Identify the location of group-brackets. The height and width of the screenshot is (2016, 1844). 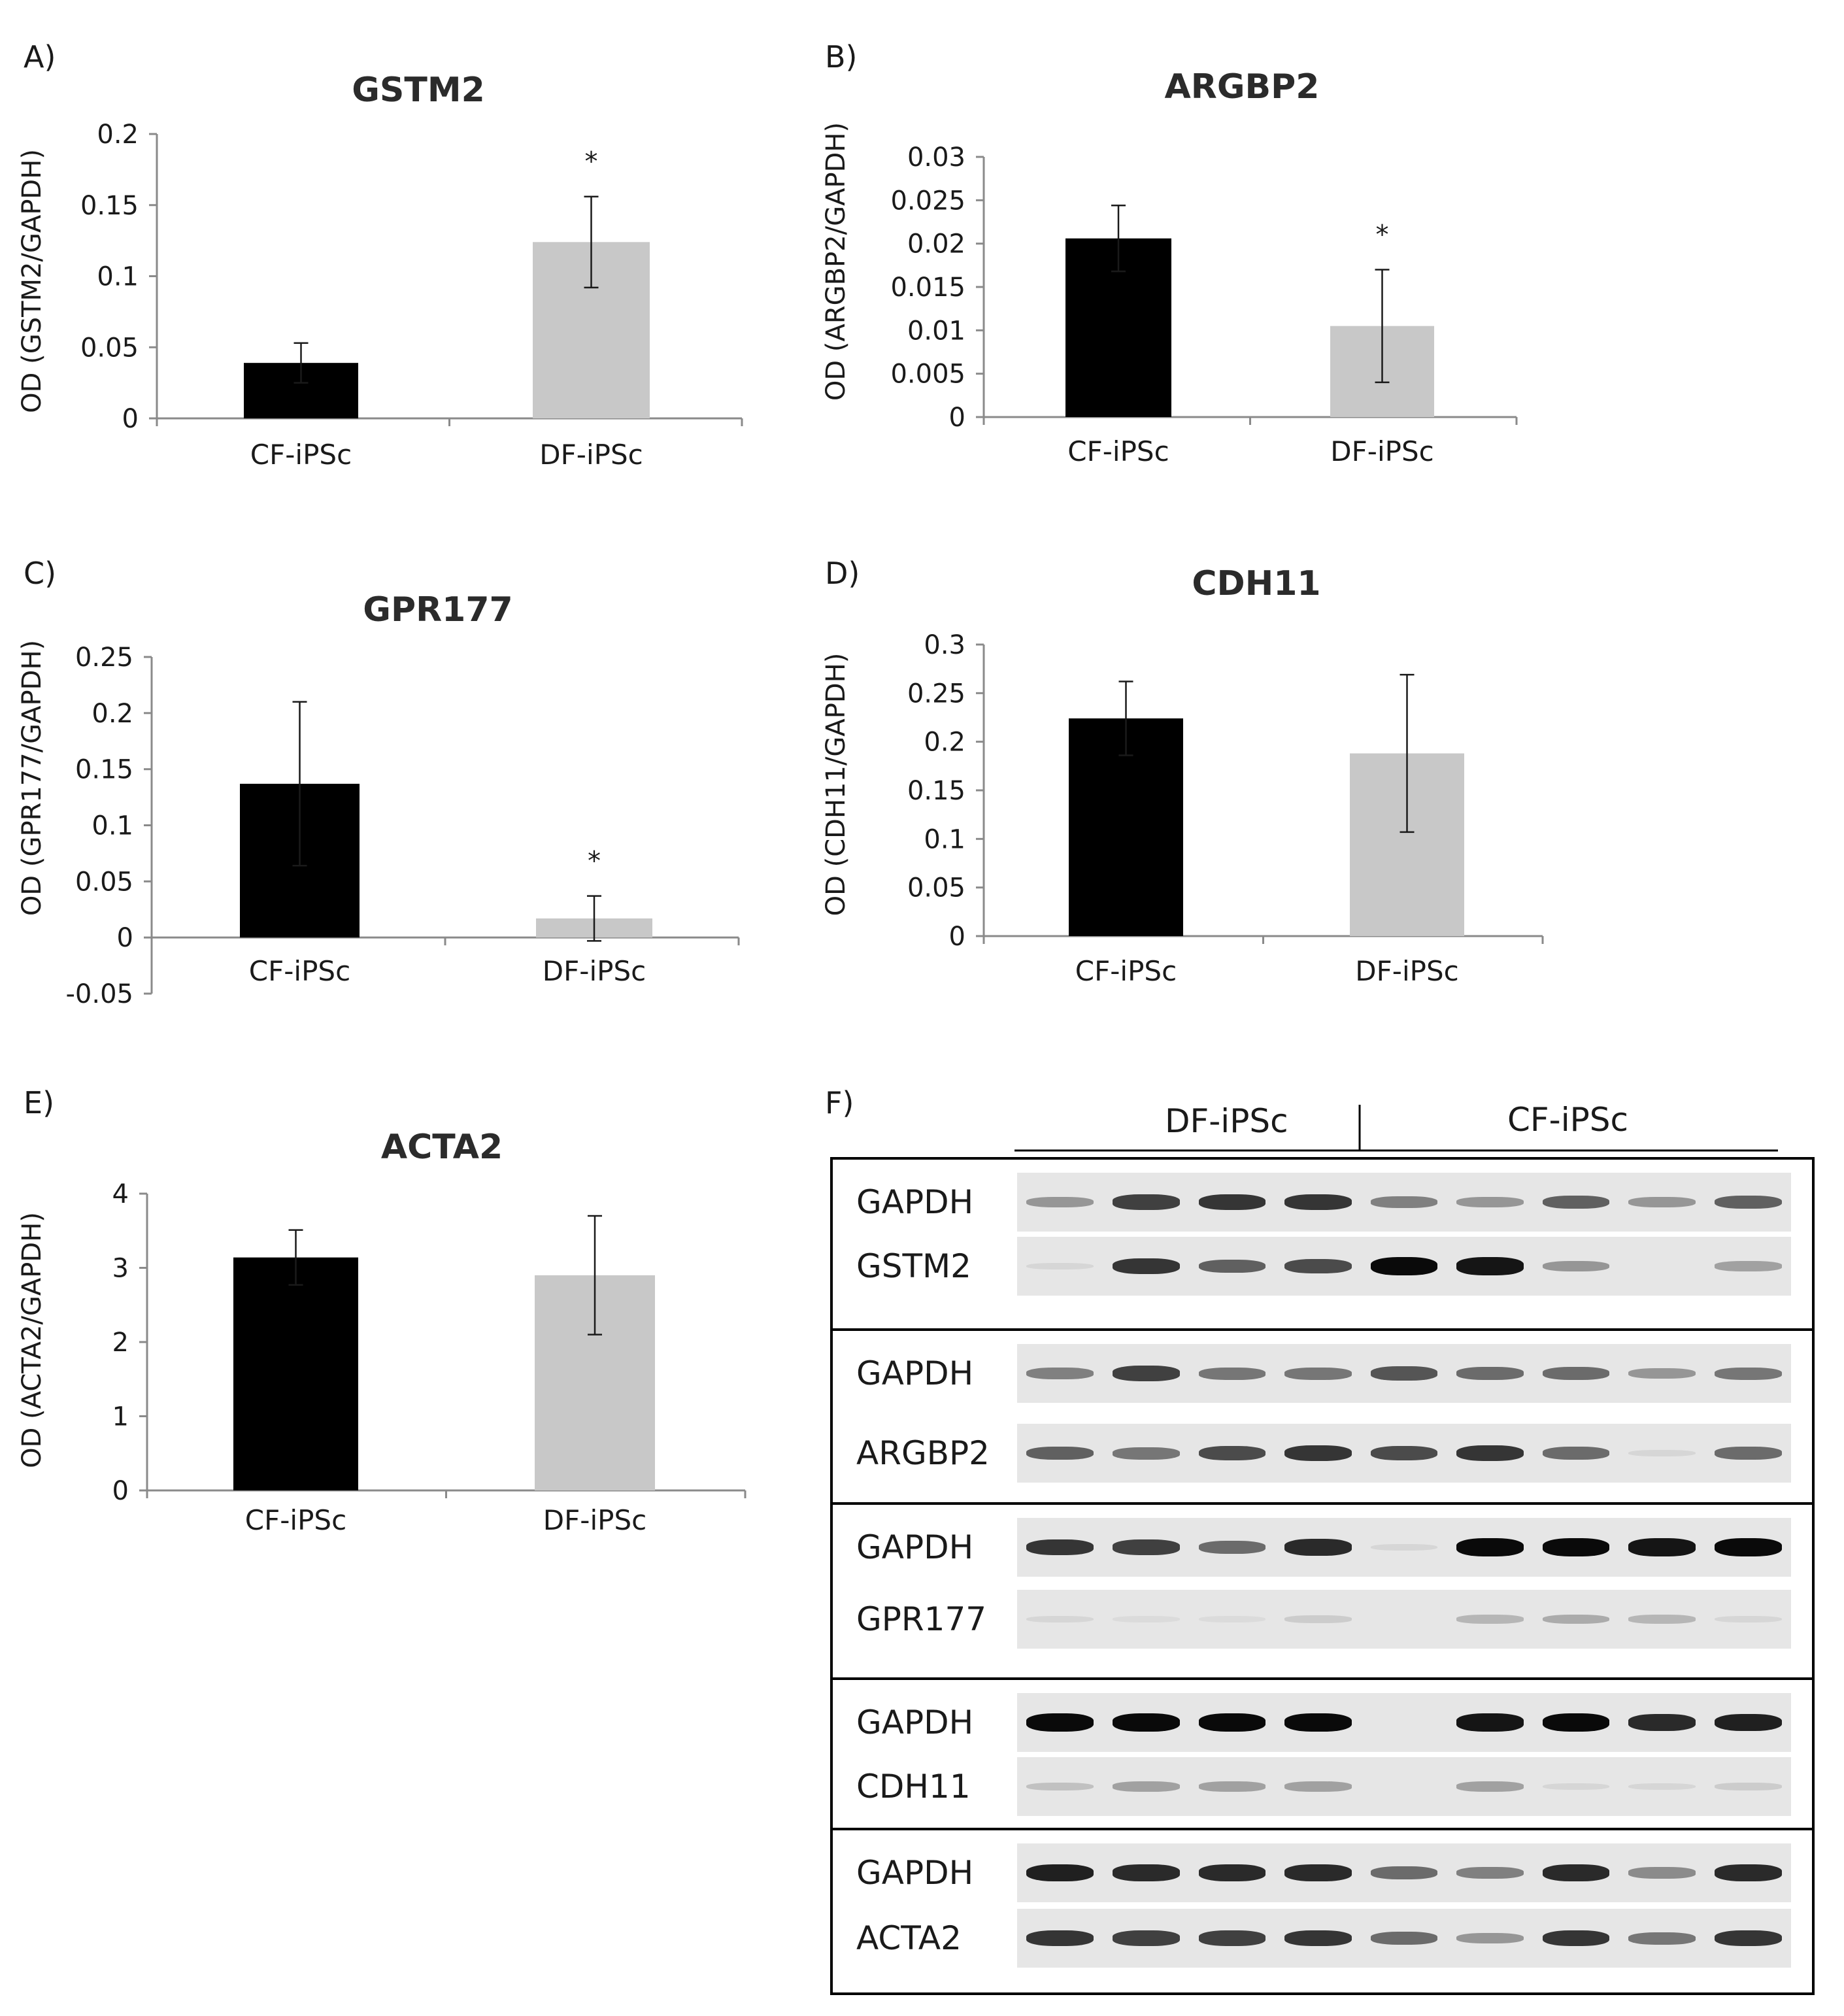
(1396, 1128).